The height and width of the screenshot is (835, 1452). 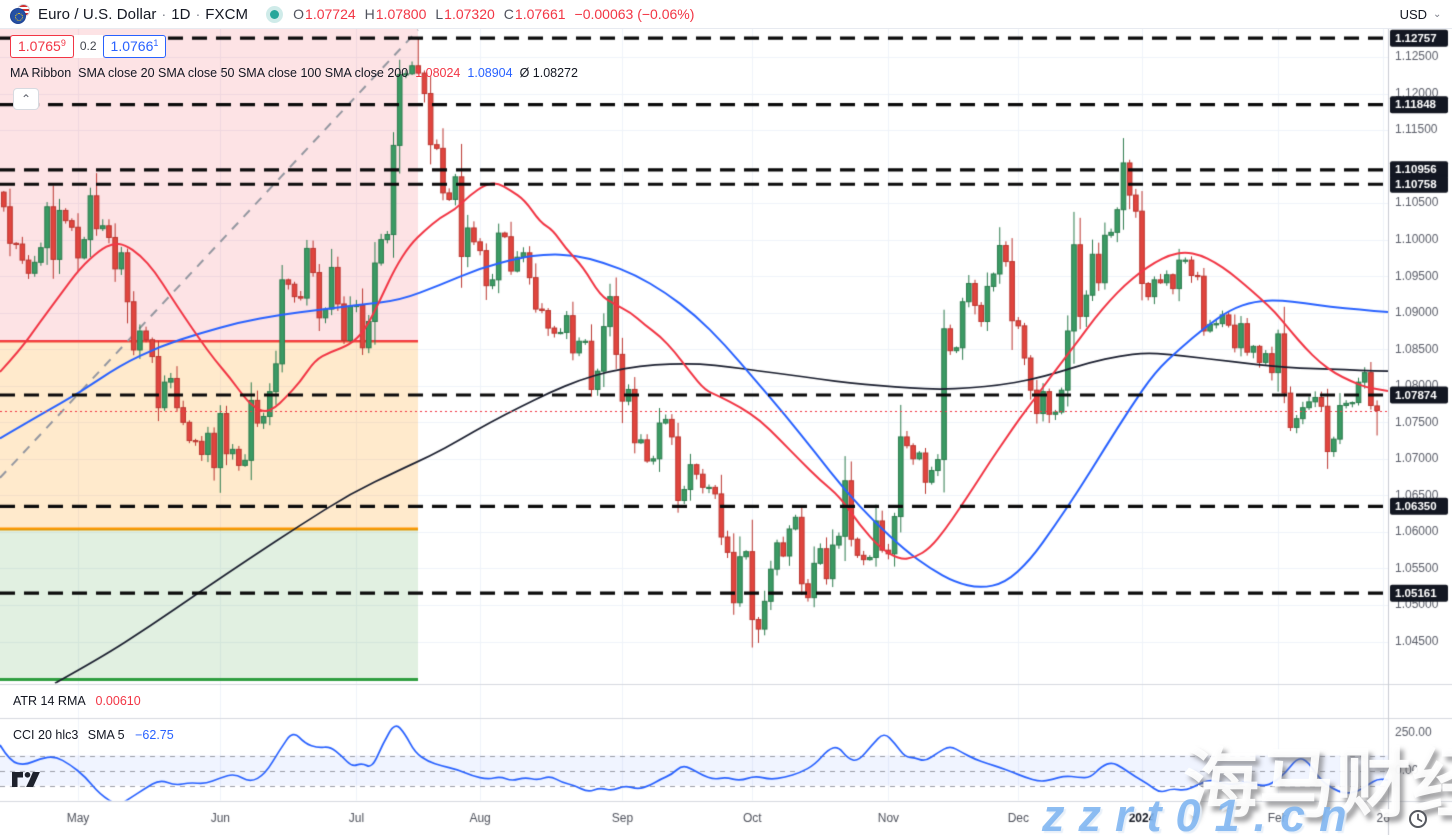 I want to click on symbol-title: Euro / U.S. Dollar, so click(x=97, y=14).